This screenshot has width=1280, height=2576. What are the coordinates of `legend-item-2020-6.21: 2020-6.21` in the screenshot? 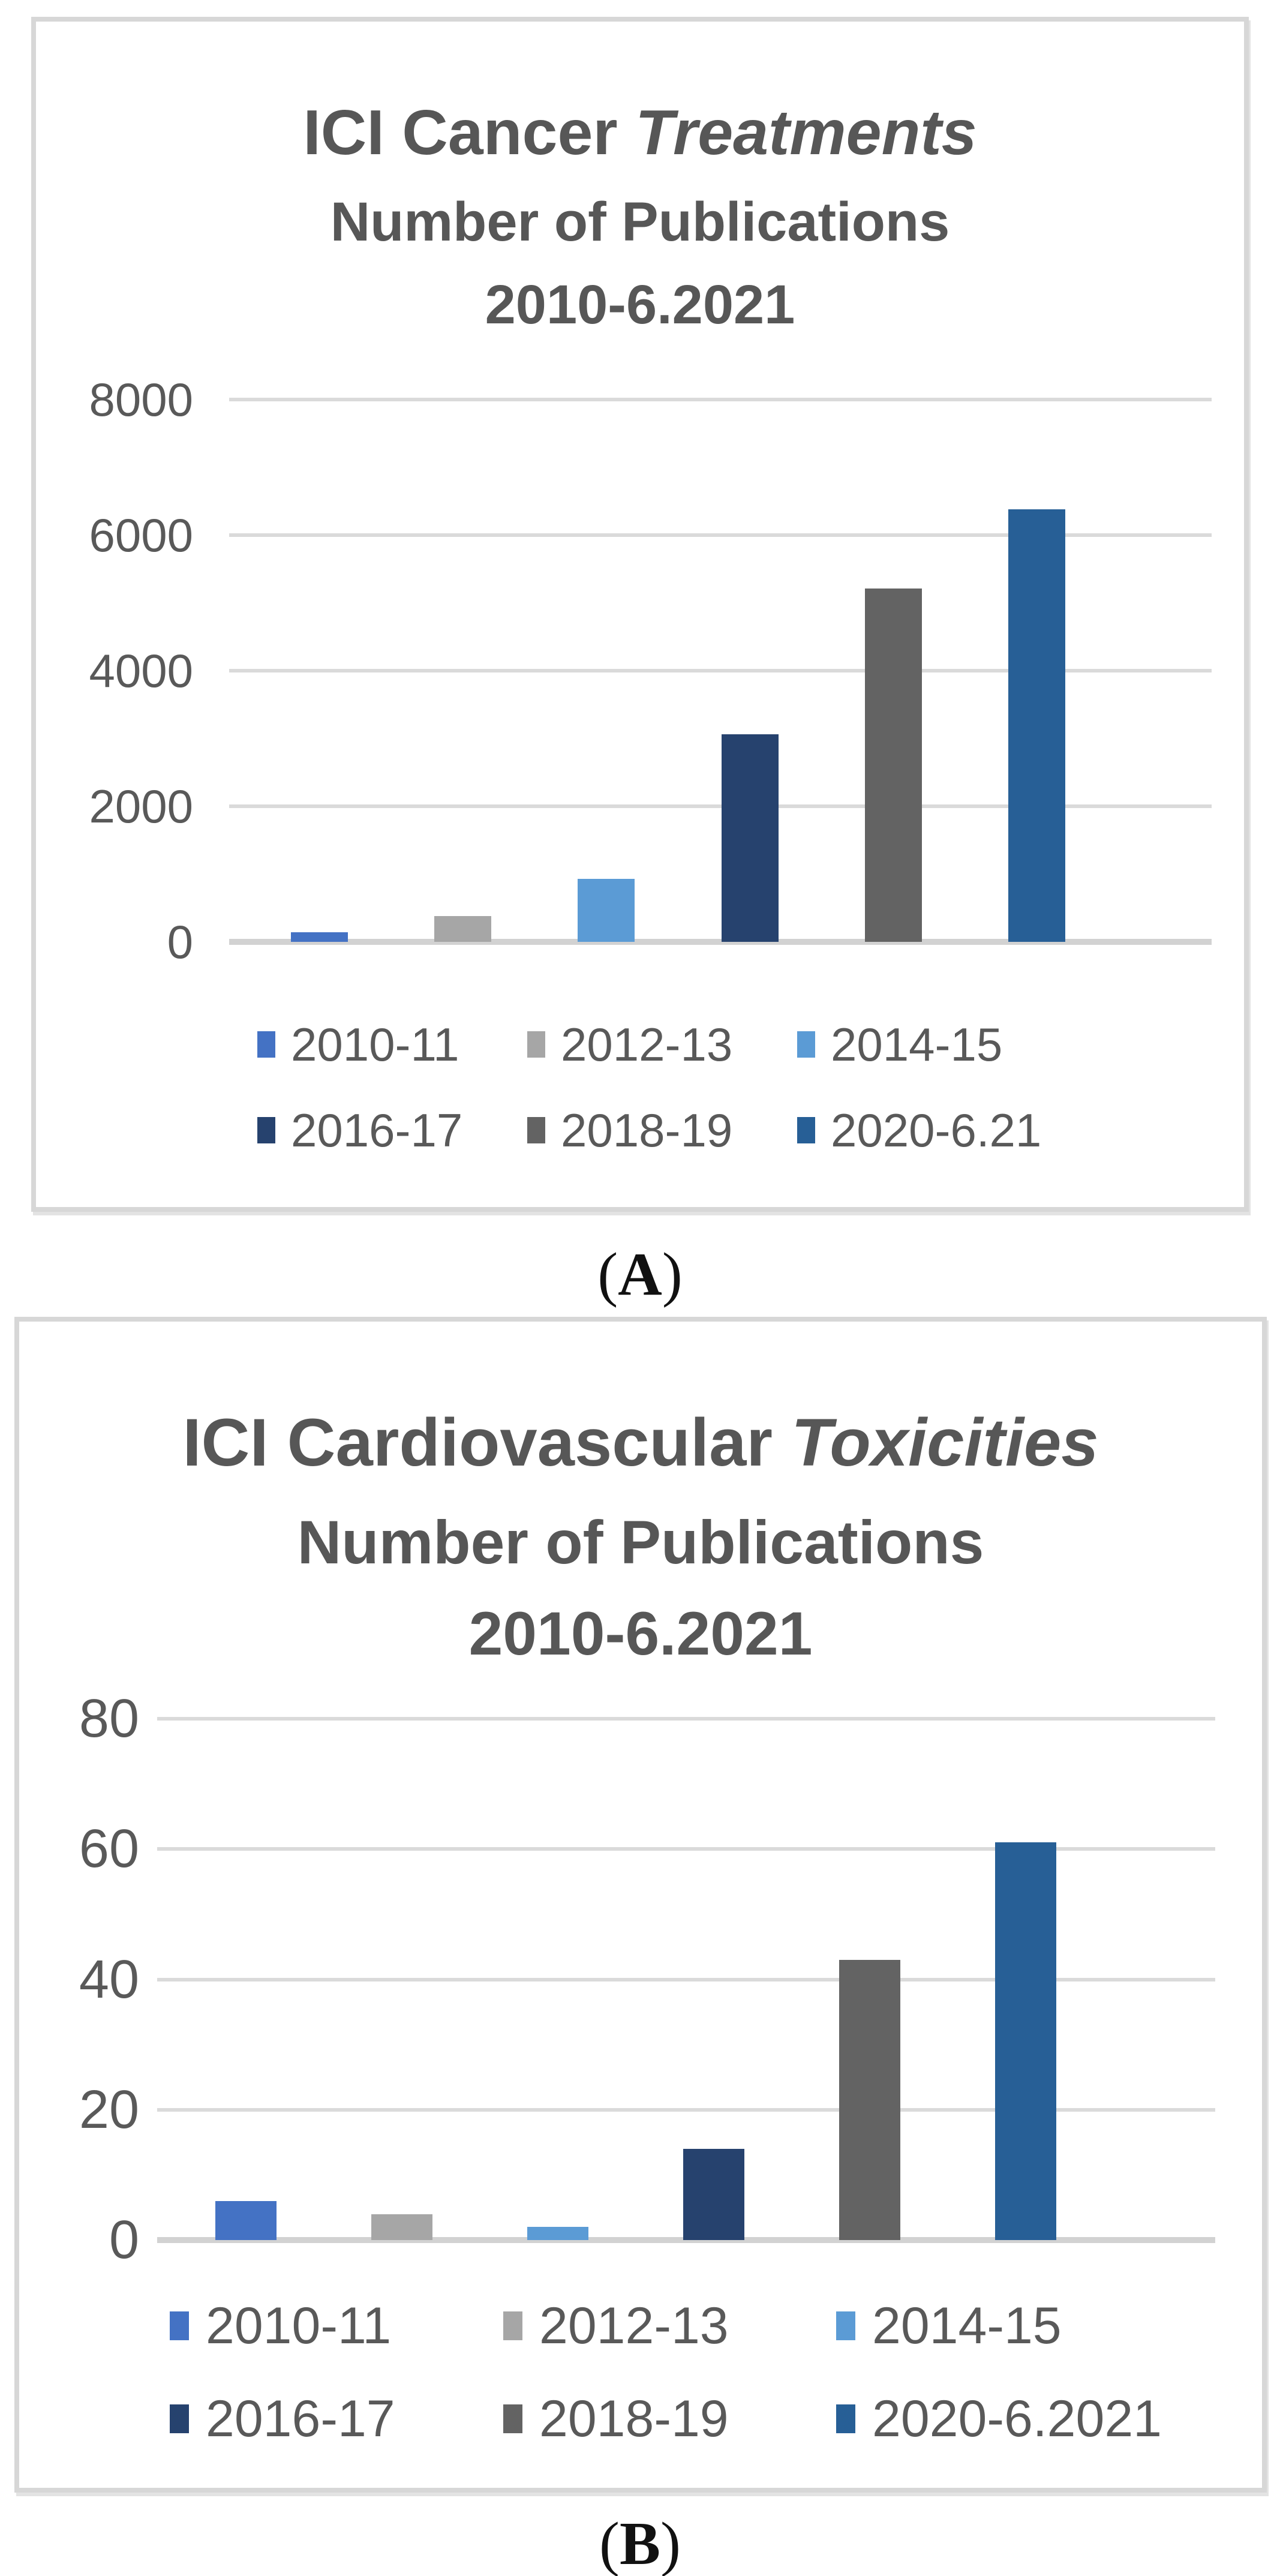 It's located at (919, 1130).